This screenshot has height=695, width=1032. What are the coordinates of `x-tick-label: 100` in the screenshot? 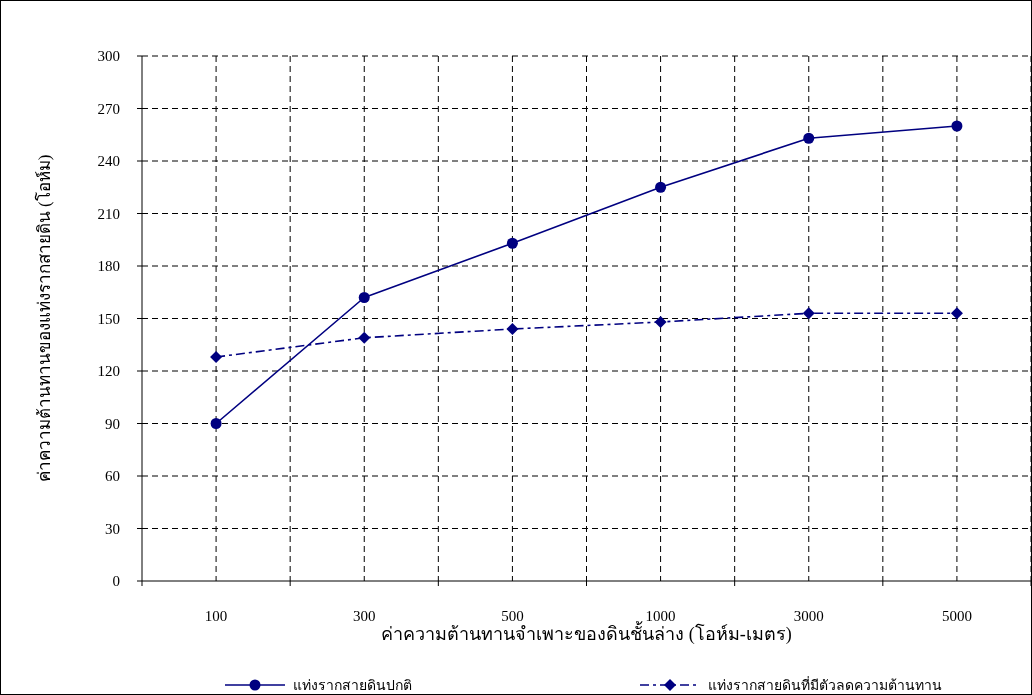 It's located at (216, 616).